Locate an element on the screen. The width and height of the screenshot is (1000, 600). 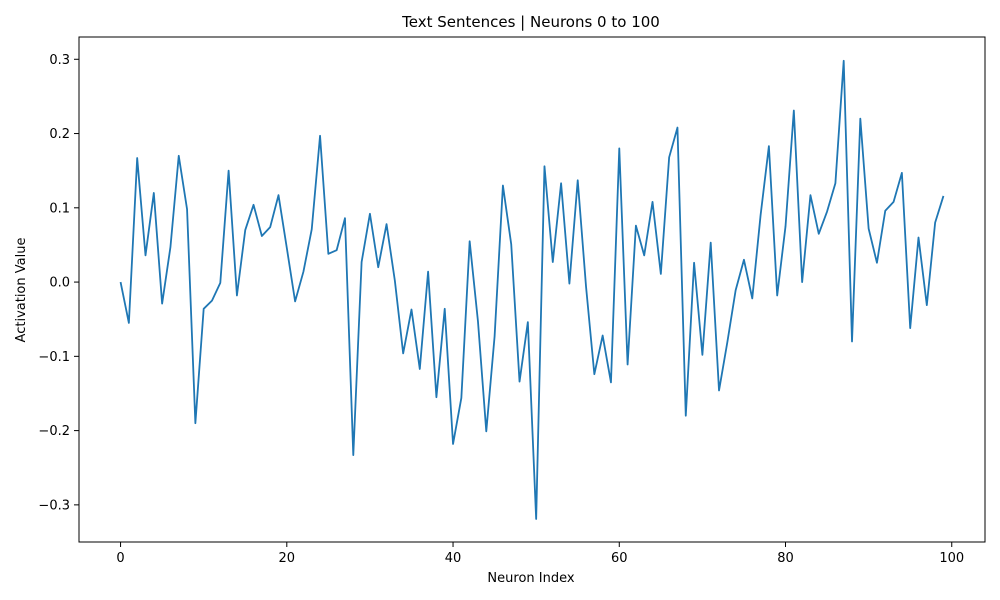
y-tick-label: 0.3 is located at coordinates (59, 60).